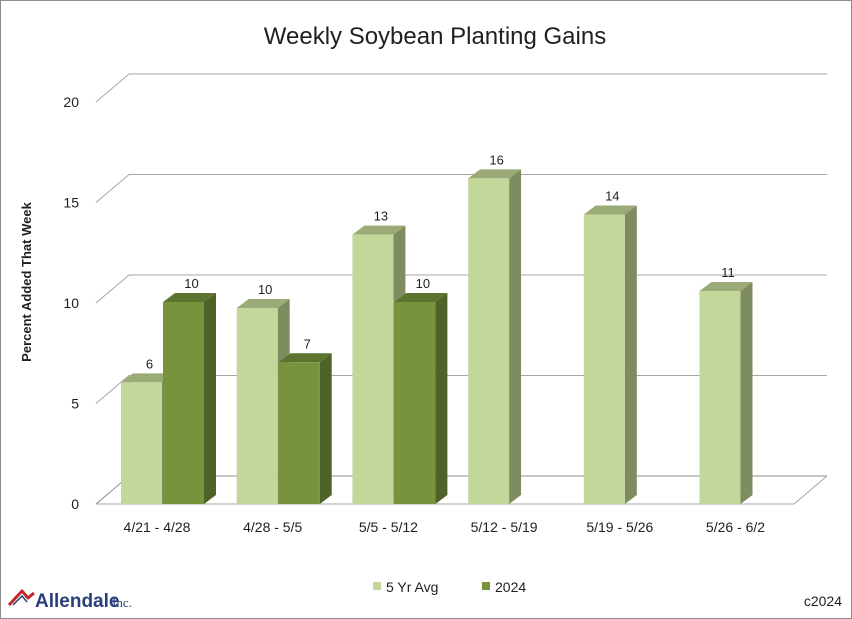 Image resolution: width=852 pixels, height=619 pixels. What do you see at coordinates (377, 586) in the screenshot?
I see `legend-swatch-5yr-avg` at bounding box center [377, 586].